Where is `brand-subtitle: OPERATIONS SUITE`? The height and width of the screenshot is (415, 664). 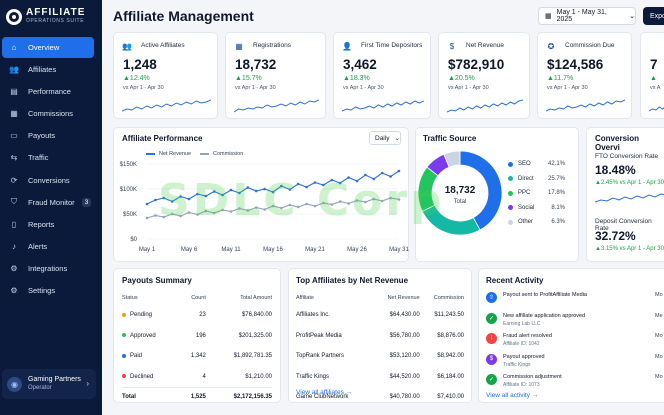 brand-subtitle: OPERATIONS SUITE is located at coordinates (55, 21).